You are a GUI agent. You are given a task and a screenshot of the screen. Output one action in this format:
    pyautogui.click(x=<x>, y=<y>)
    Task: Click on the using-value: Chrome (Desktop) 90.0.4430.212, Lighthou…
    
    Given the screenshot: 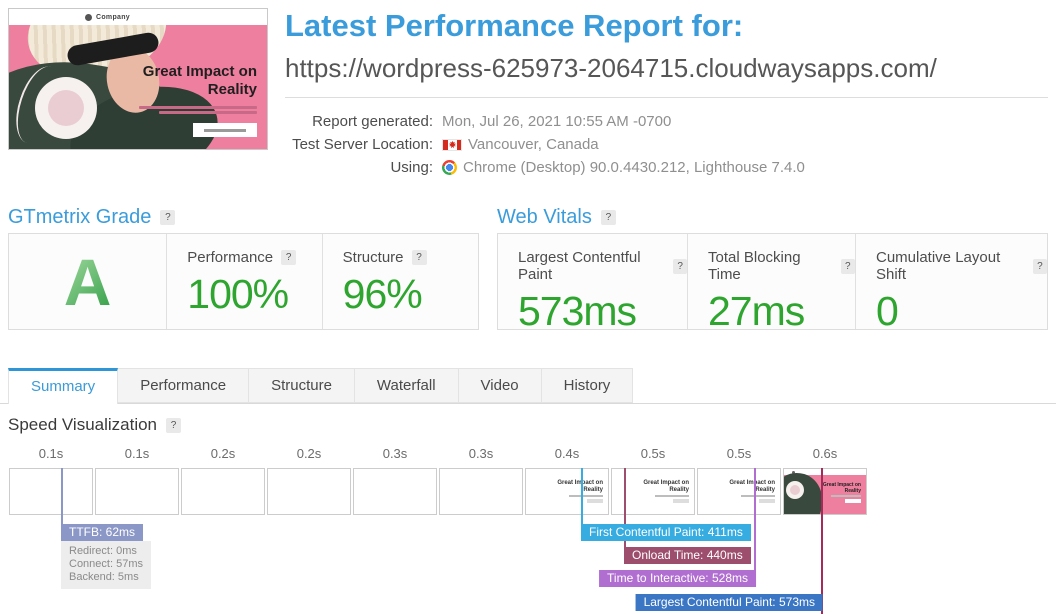 What is the action you would take?
    pyautogui.click(x=623, y=167)
    